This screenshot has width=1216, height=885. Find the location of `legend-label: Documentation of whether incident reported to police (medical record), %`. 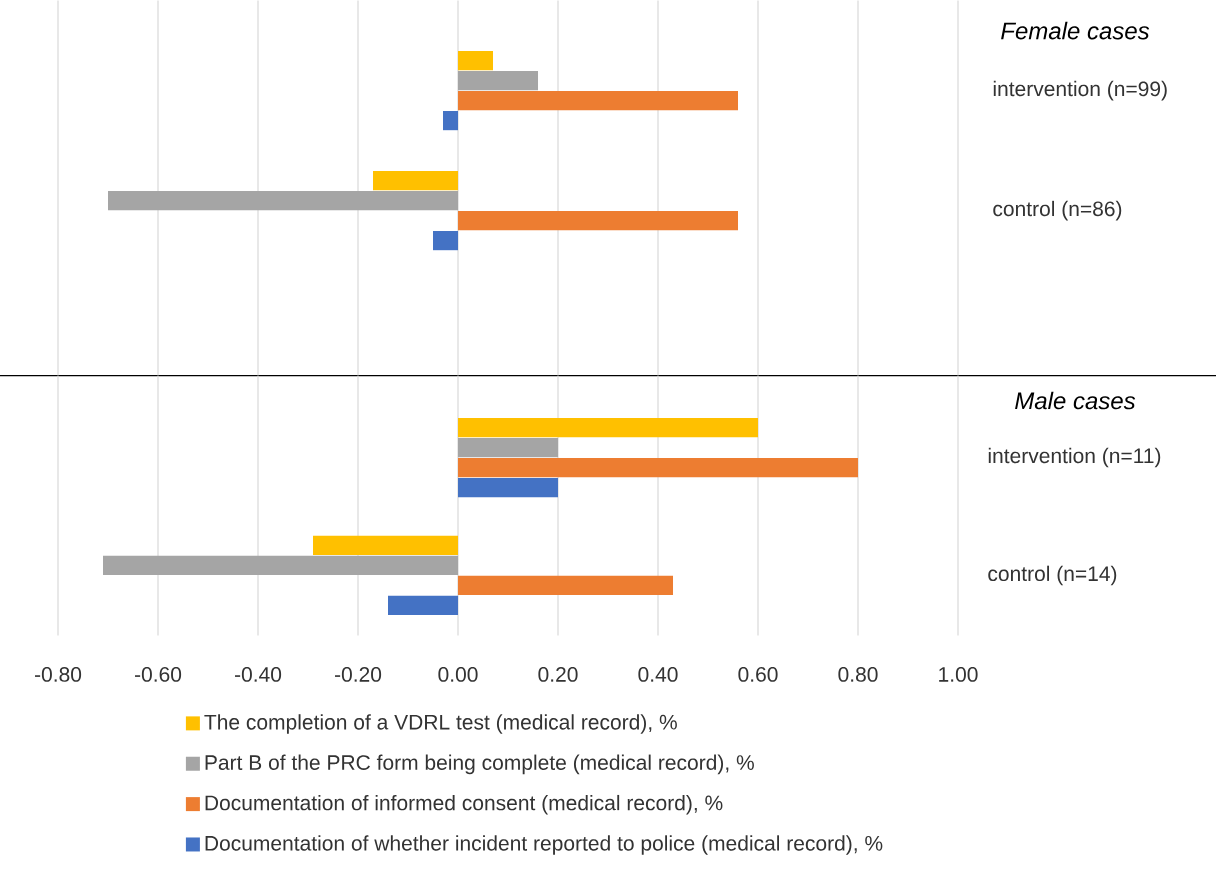

legend-label: Documentation of whether incident reported to police (medical record), % is located at coordinates (544, 845).